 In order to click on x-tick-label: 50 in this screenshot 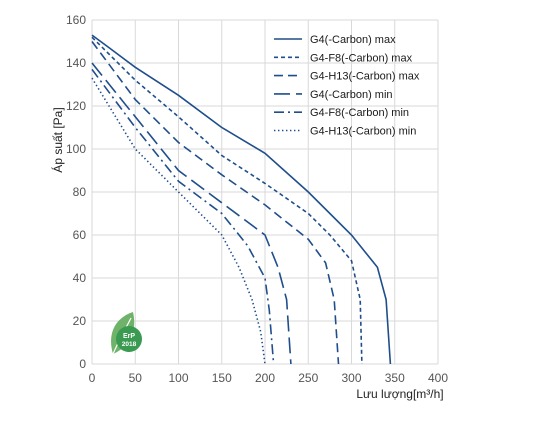, I will do `click(136, 378)`.